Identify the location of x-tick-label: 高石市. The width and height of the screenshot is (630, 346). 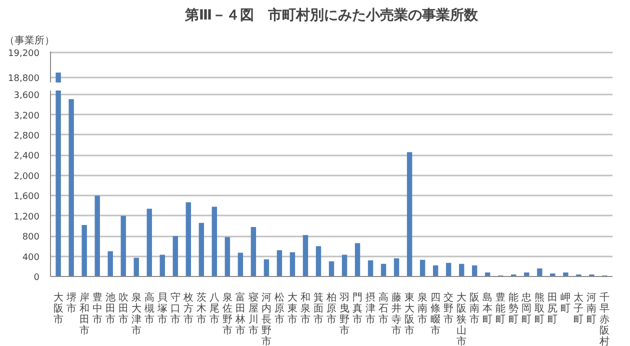
(383, 309).